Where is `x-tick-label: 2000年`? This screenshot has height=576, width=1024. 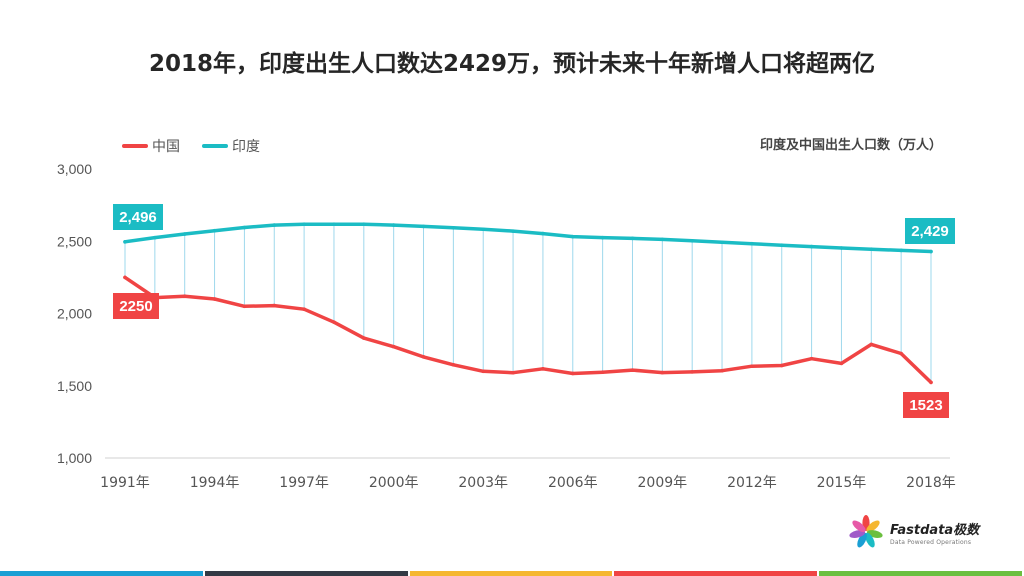
x-tick-label: 2000年 is located at coordinates (394, 483).